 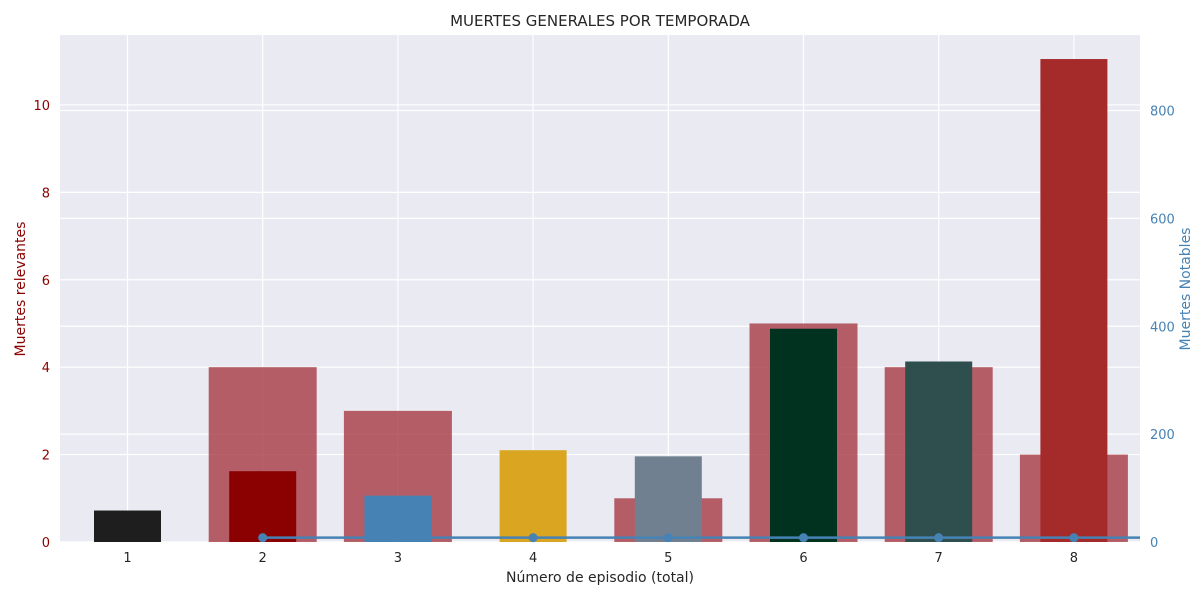 I want to click on line-series, so click(x=699, y=538).